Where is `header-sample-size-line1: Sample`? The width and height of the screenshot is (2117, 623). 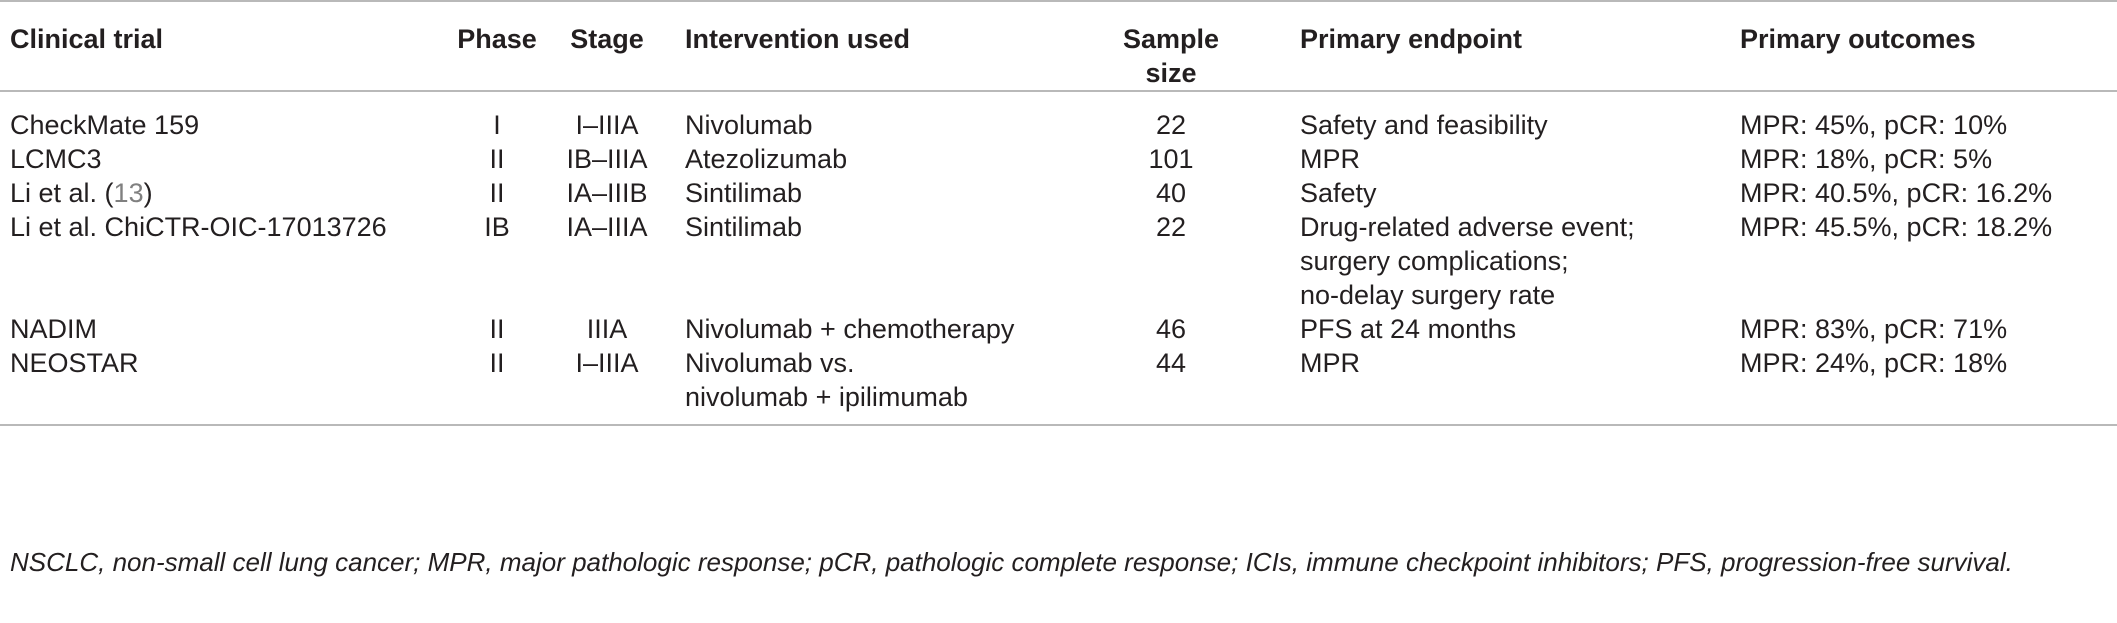
header-sample-size-line1: Sample is located at coordinates (1171, 39).